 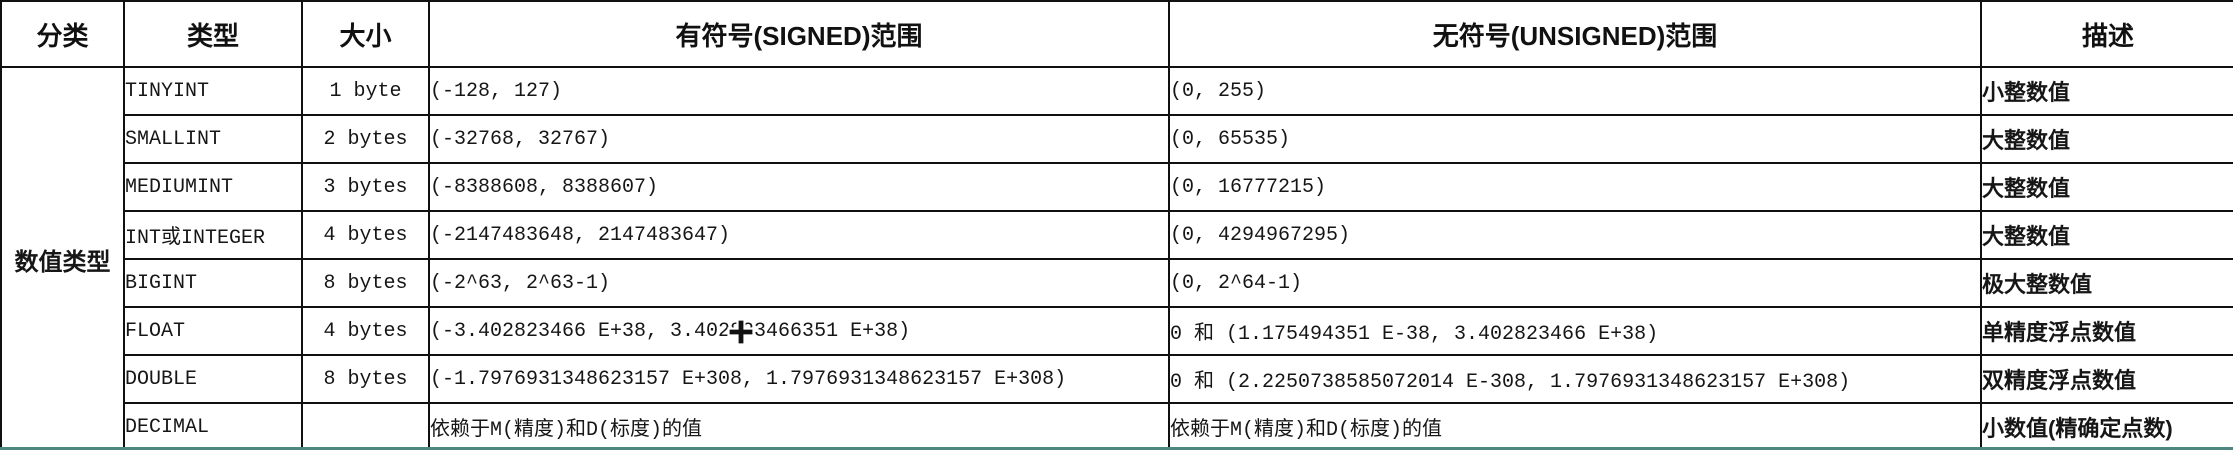 What do you see at coordinates (213, 187) in the screenshot?
I see `type-cell: MEDIUMINT` at bounding box center [213, 187].